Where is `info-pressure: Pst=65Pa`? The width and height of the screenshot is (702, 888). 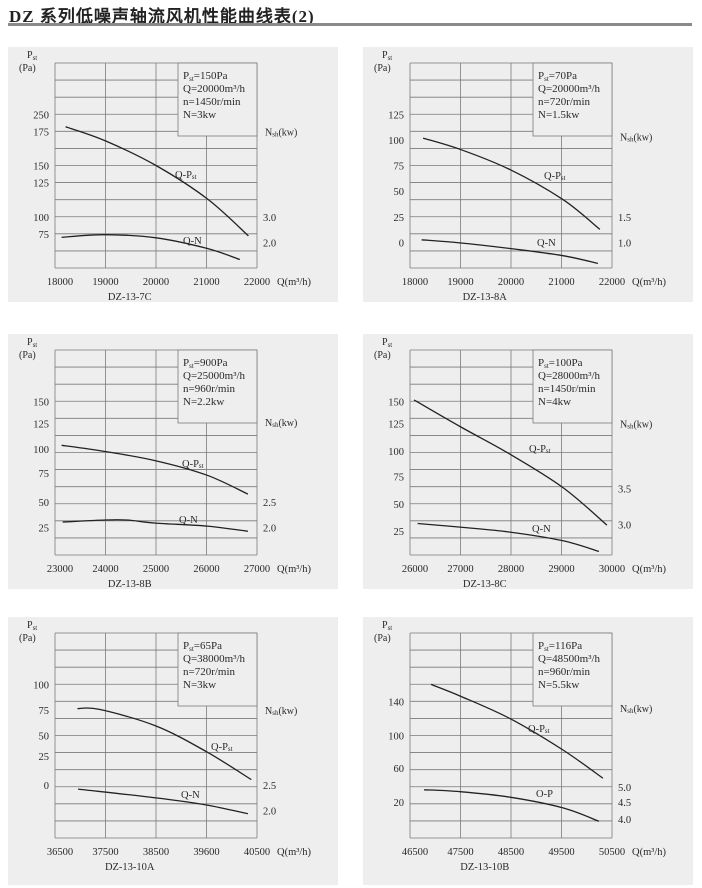 info-pressure: Pst=65Pa is located at coordinates (202, 646).